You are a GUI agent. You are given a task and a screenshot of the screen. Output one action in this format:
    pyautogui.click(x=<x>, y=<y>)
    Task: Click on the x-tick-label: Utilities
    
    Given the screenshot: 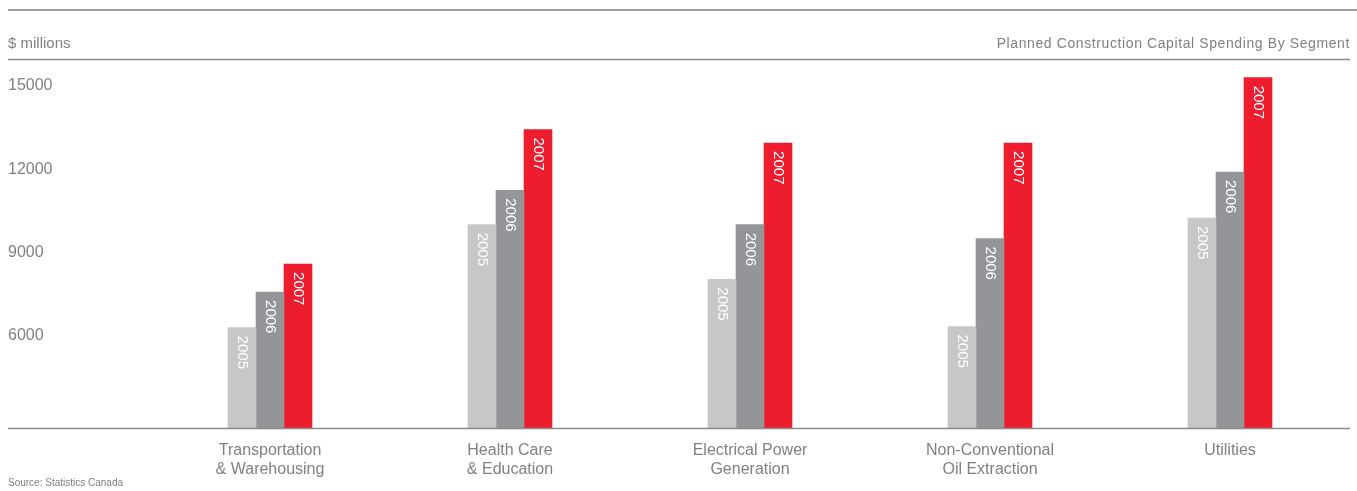 What is the action you would take?
    pyautogui.click(x=1230, y=449)
    